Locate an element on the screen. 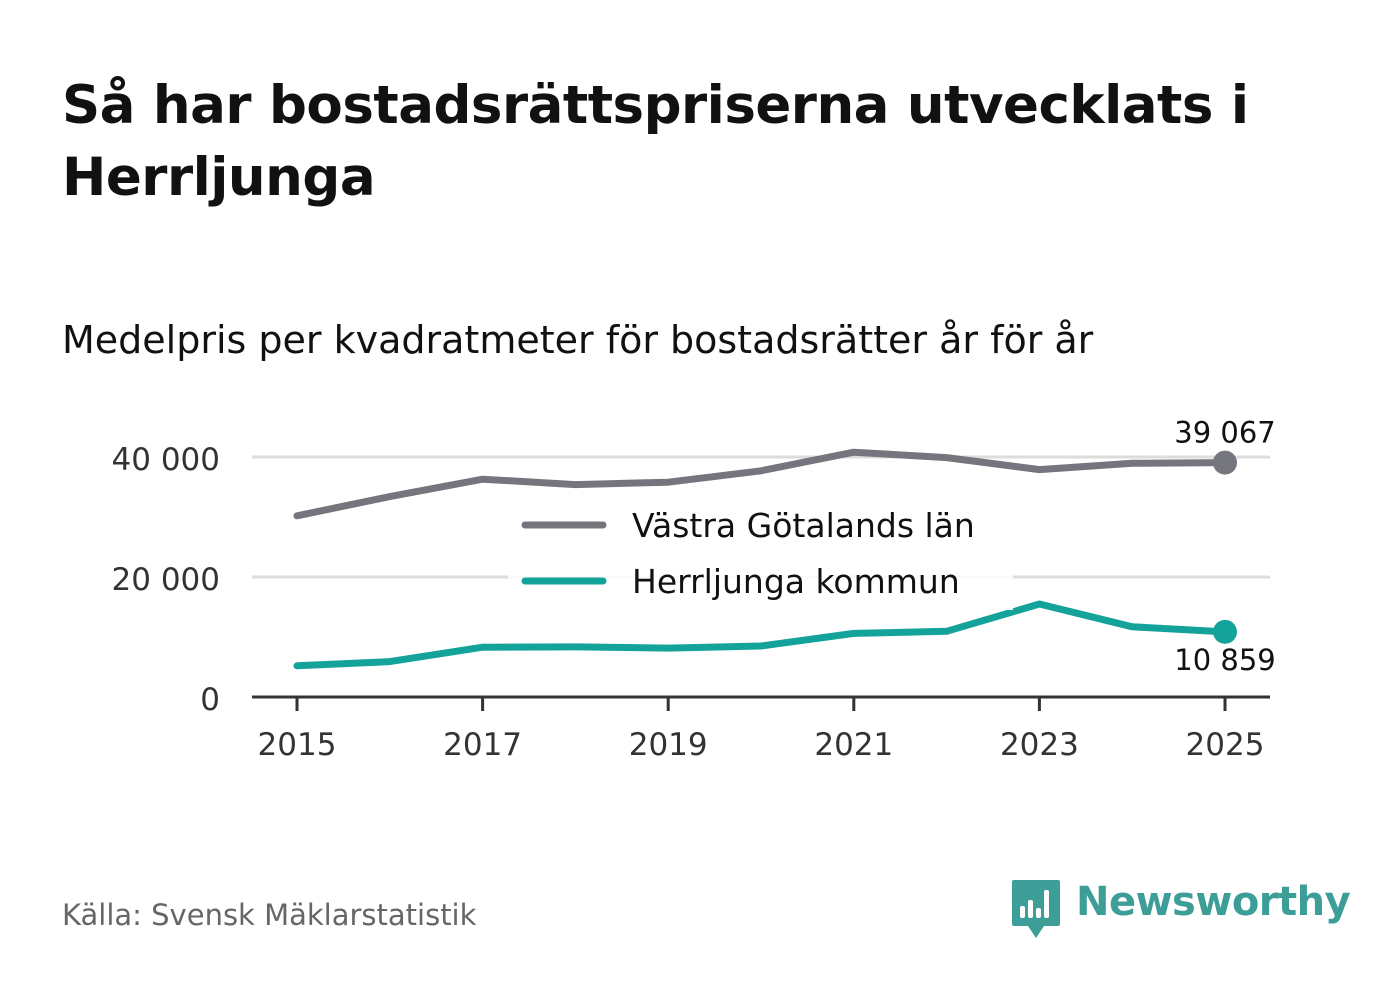 This screenshot has width=1382, height=999. x-tick-label: 2017 is located at coordinates (482, 745).